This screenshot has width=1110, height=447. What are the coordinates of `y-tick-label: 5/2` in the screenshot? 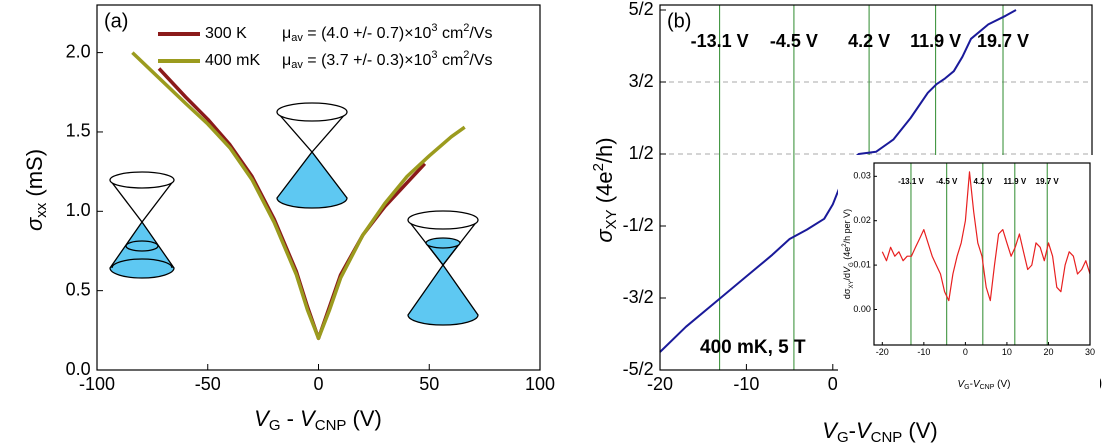 It's located at (641, 9).